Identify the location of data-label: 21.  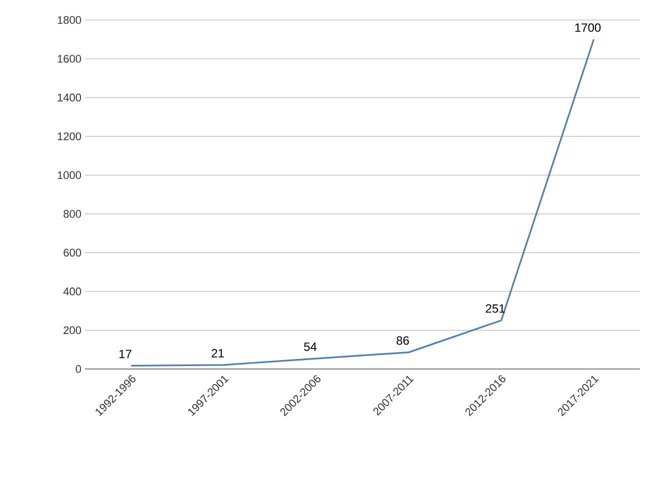
(218, 353).